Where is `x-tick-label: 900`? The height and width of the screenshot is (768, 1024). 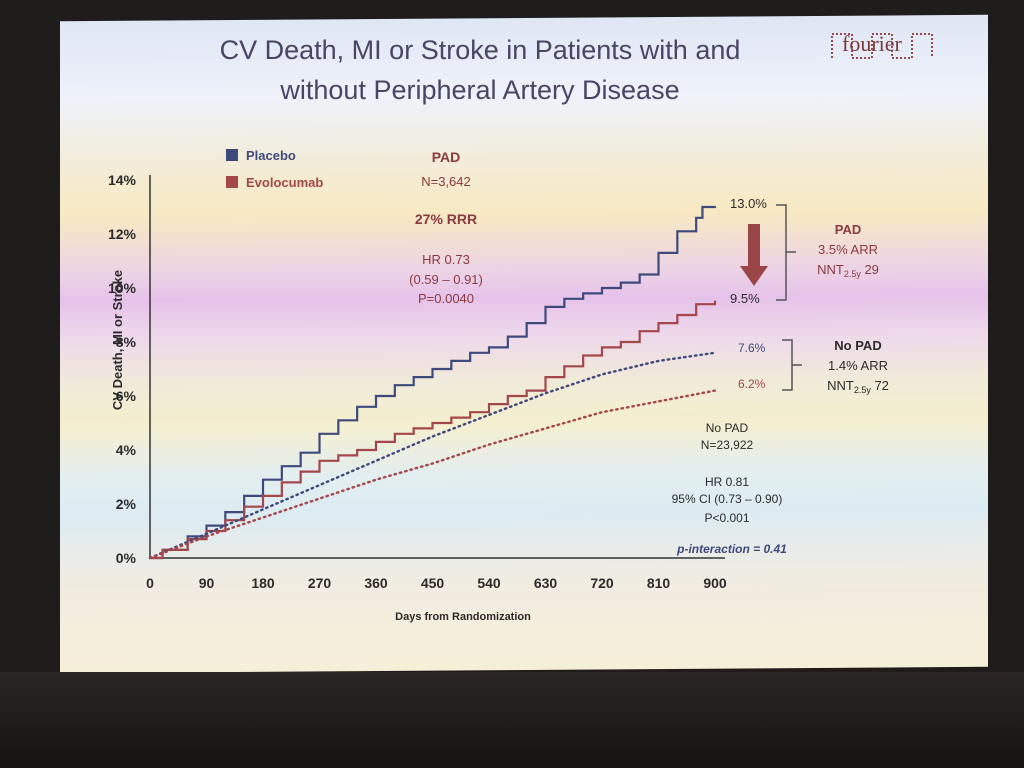
x-tick-label: 900 is located at coordinates (715, 583).